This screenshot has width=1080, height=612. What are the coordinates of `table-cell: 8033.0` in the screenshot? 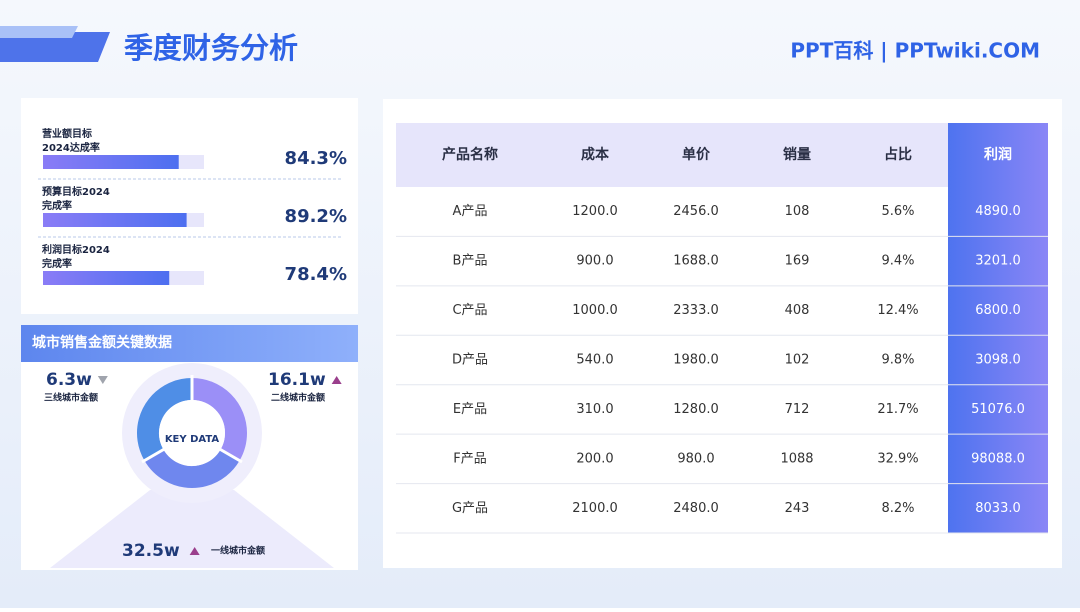 It's located at (998, 508).